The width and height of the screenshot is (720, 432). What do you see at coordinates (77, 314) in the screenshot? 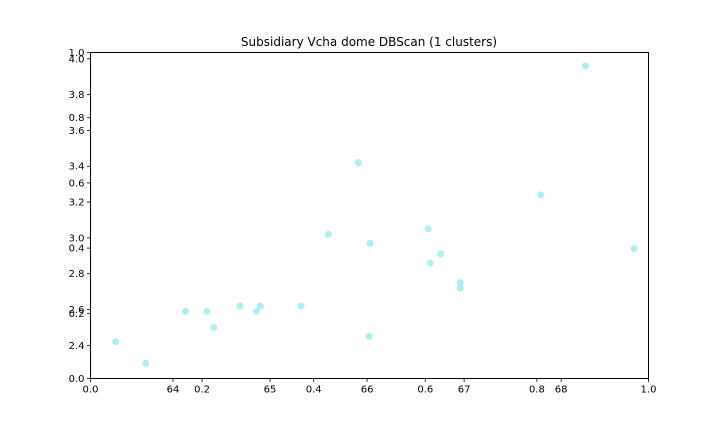
I see `outer-y-tick-label: 0.2` at bounding box center [77, 314].